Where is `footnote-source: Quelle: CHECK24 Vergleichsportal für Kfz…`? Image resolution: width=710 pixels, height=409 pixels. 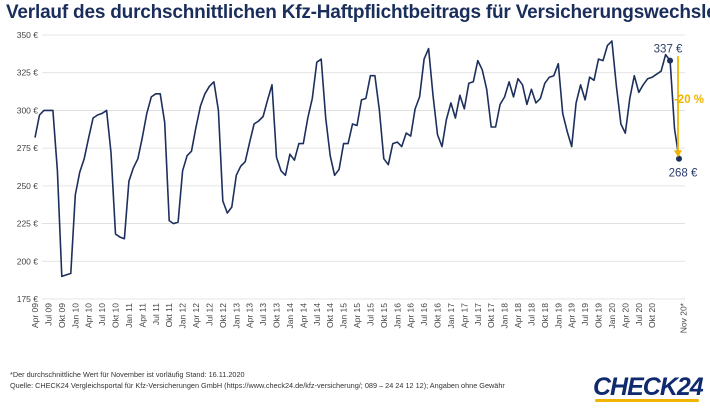
footnote-source: Quelle: CHECK24 Vergleichsportal für Kfz… is located at coordinates (257, 385).